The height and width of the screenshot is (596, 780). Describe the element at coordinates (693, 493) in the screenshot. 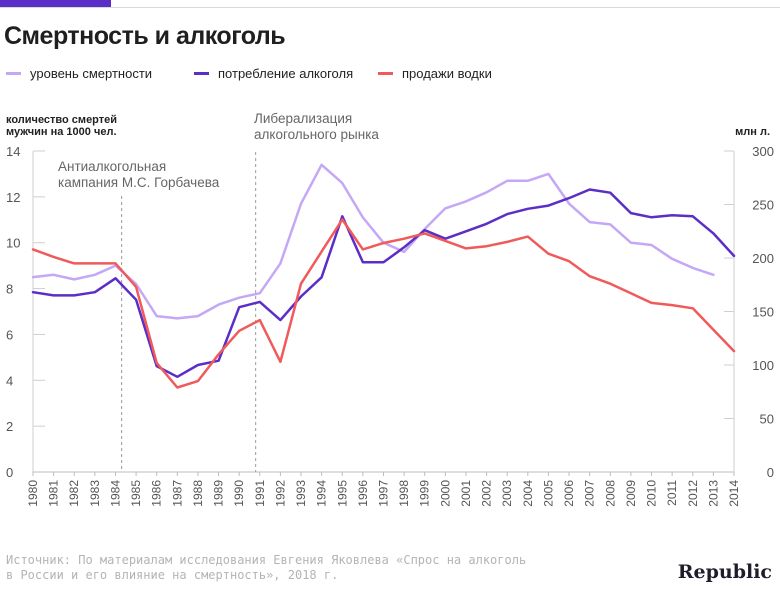

I see `x-tick-label: 2012` at that location.